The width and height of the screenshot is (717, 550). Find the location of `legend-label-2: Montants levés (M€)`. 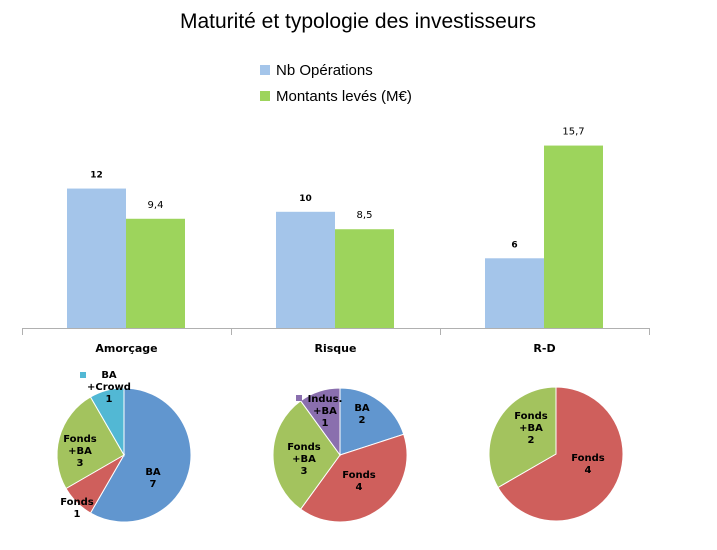

legend-label-2: Montants levés (M€) is located at coordinates (344, 96).